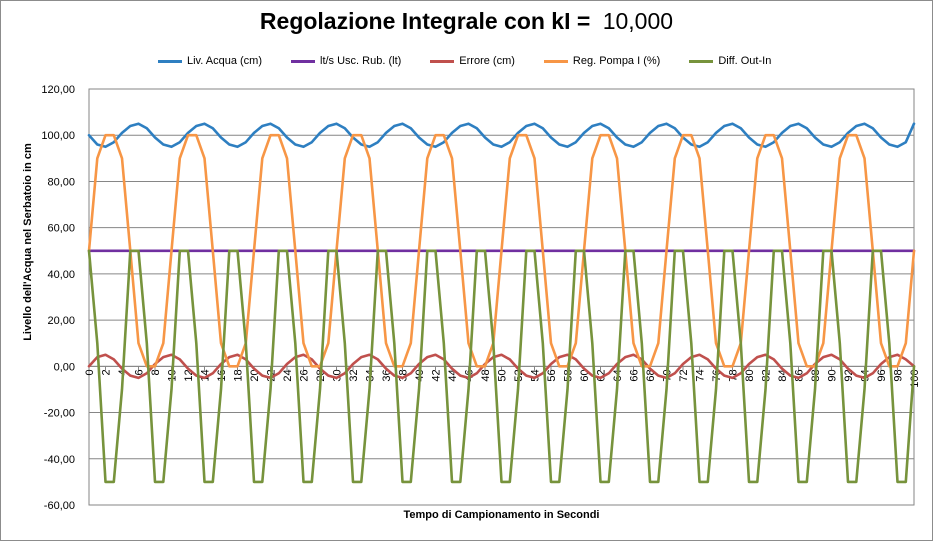 The width and height of the screenshot is (933, 541). What do you see at coordinates (638, 21) in the screenshot?
I see `chart-title-value: 10,000` at bounding box center [638, 21].